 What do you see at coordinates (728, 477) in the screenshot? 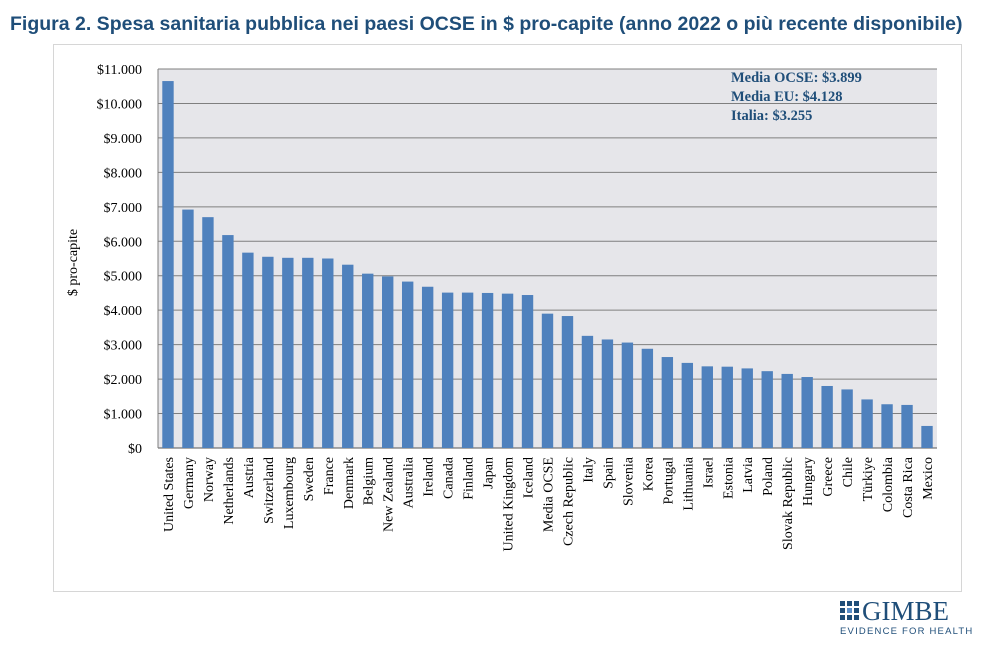
I see `x-tick-label: Estonia` at bounding box center [728, 477].